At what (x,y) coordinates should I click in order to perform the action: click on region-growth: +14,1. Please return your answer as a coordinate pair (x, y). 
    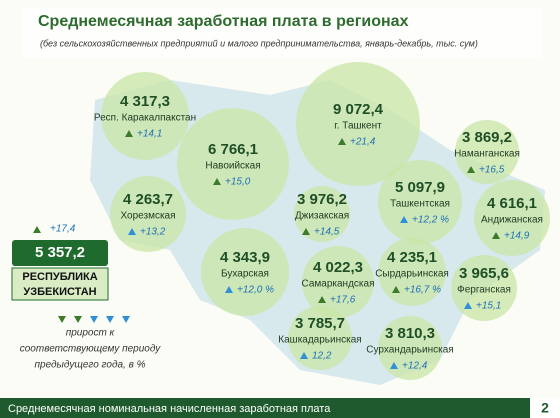
    Looking at the image, I should click on (149, 134).